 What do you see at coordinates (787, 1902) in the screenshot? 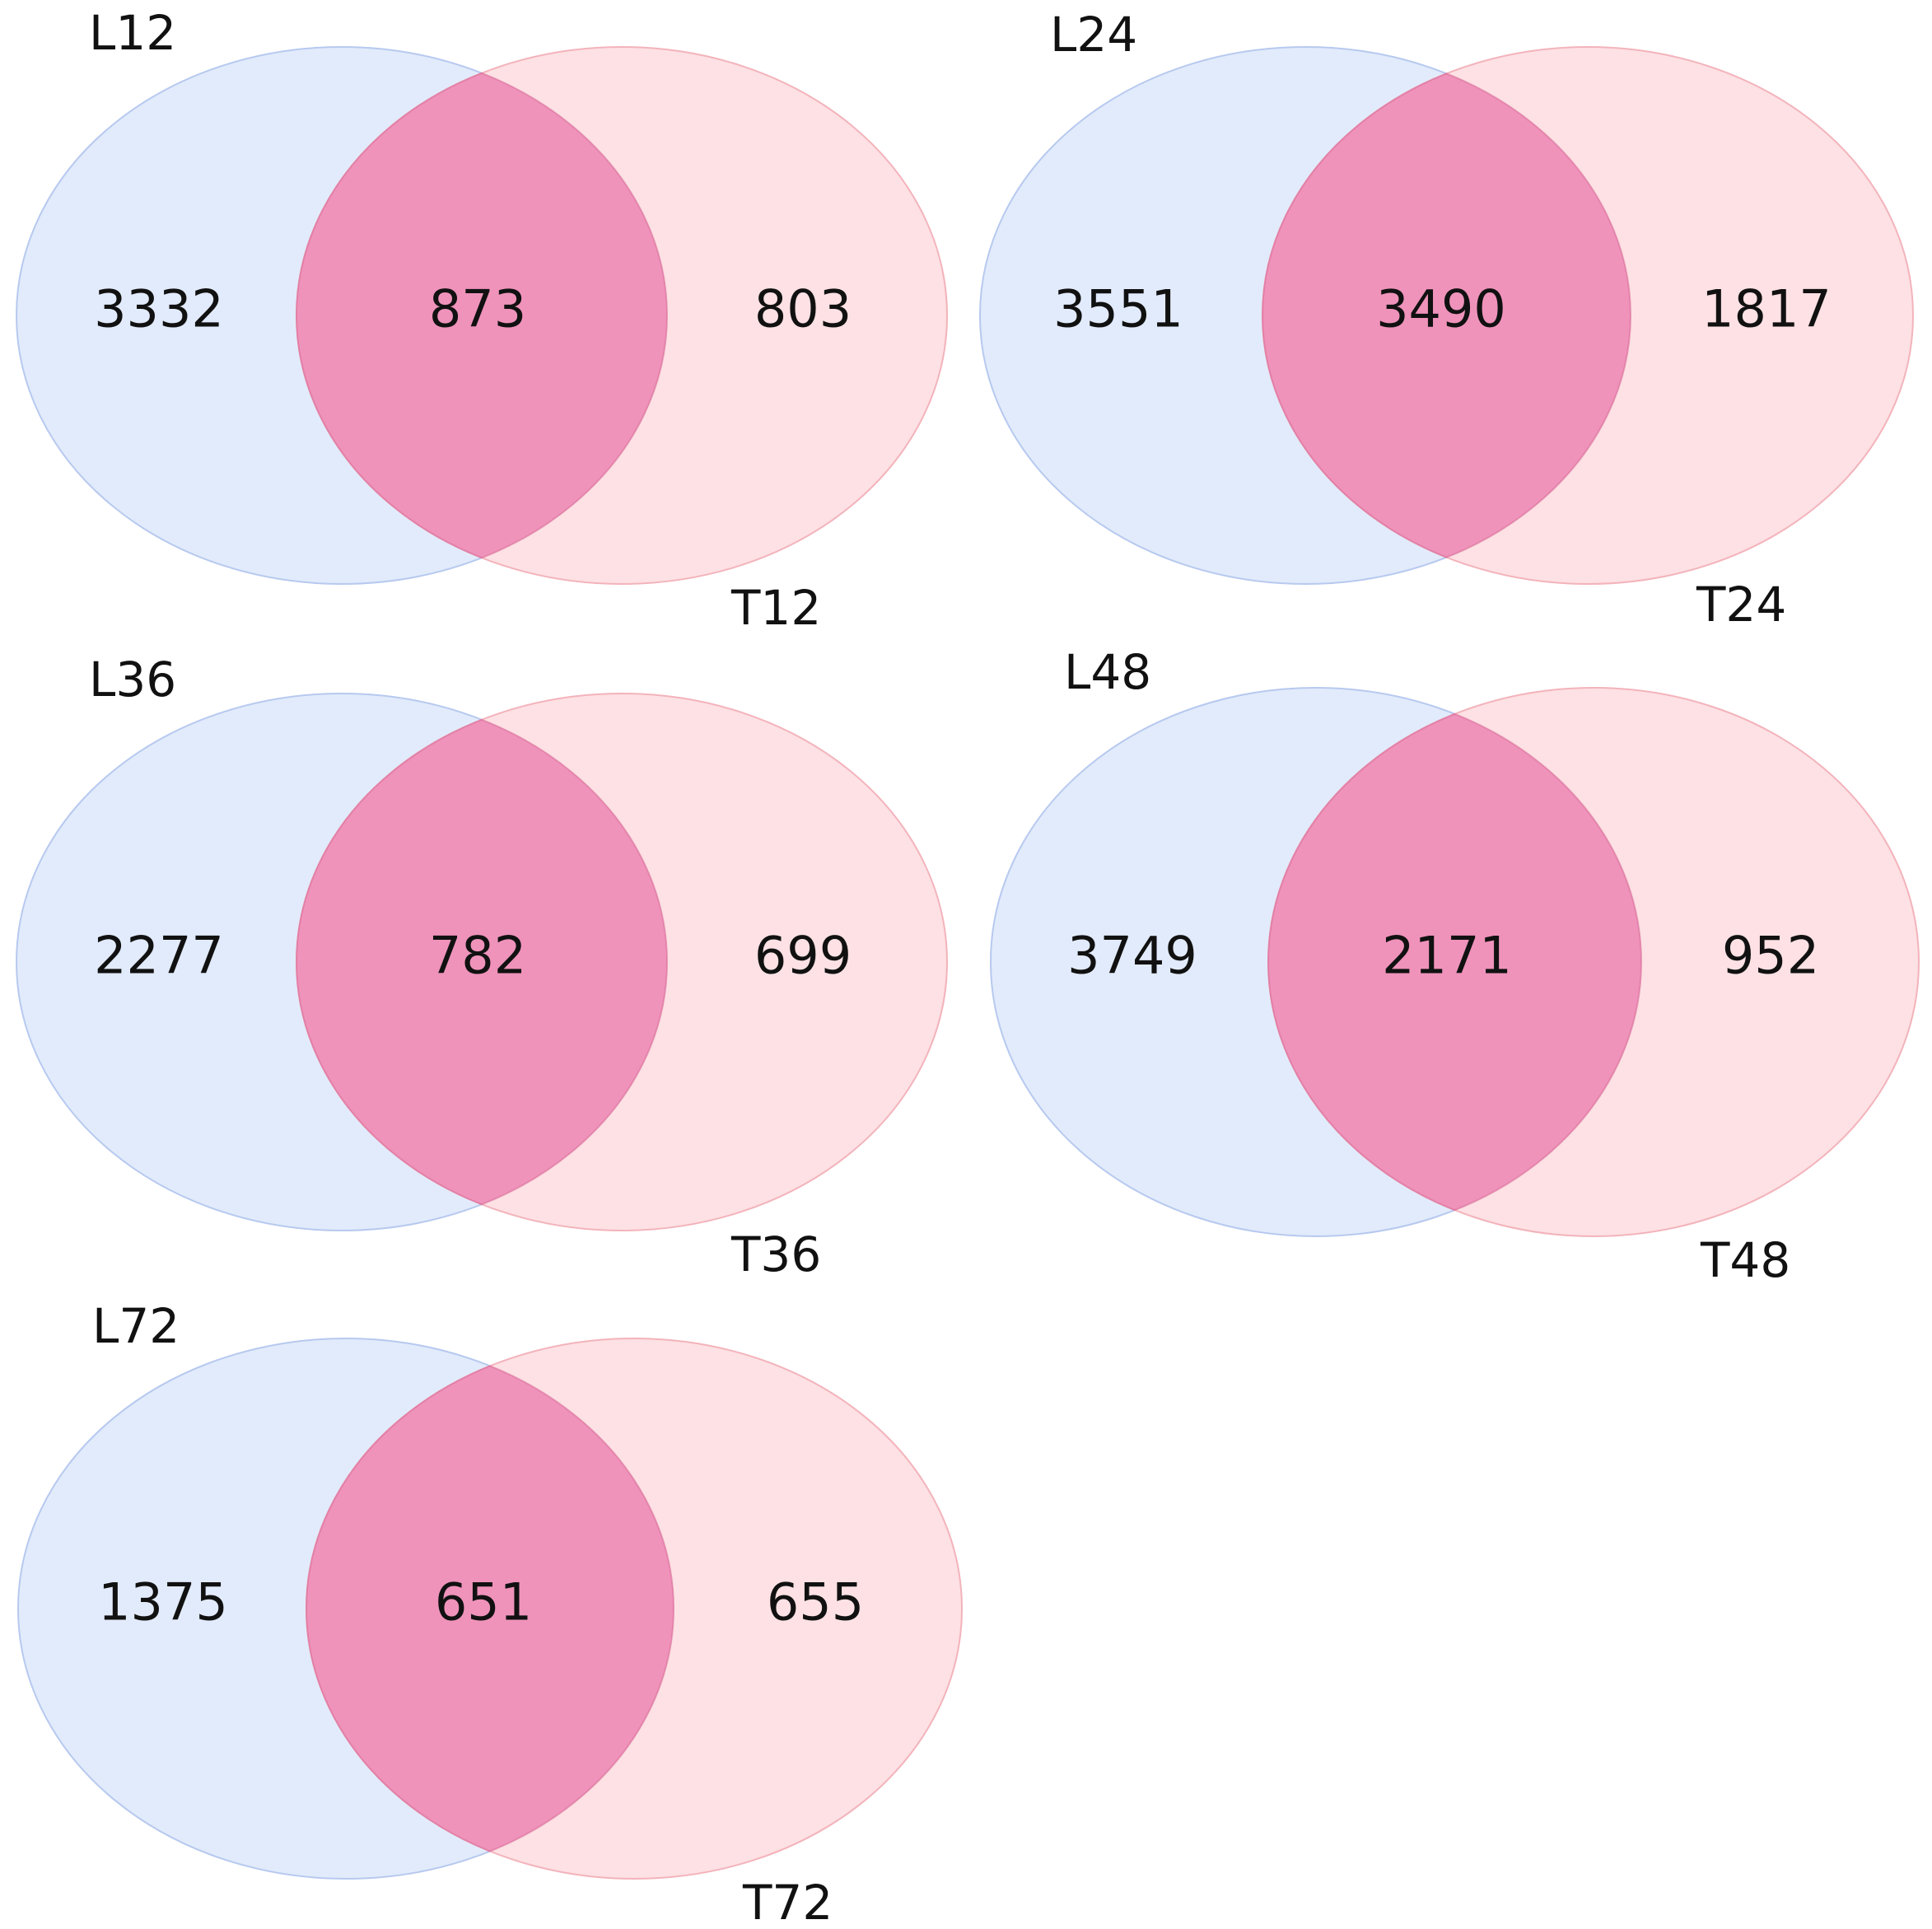
I see `right-set-label: T72` at bounding box center [787, 1902].